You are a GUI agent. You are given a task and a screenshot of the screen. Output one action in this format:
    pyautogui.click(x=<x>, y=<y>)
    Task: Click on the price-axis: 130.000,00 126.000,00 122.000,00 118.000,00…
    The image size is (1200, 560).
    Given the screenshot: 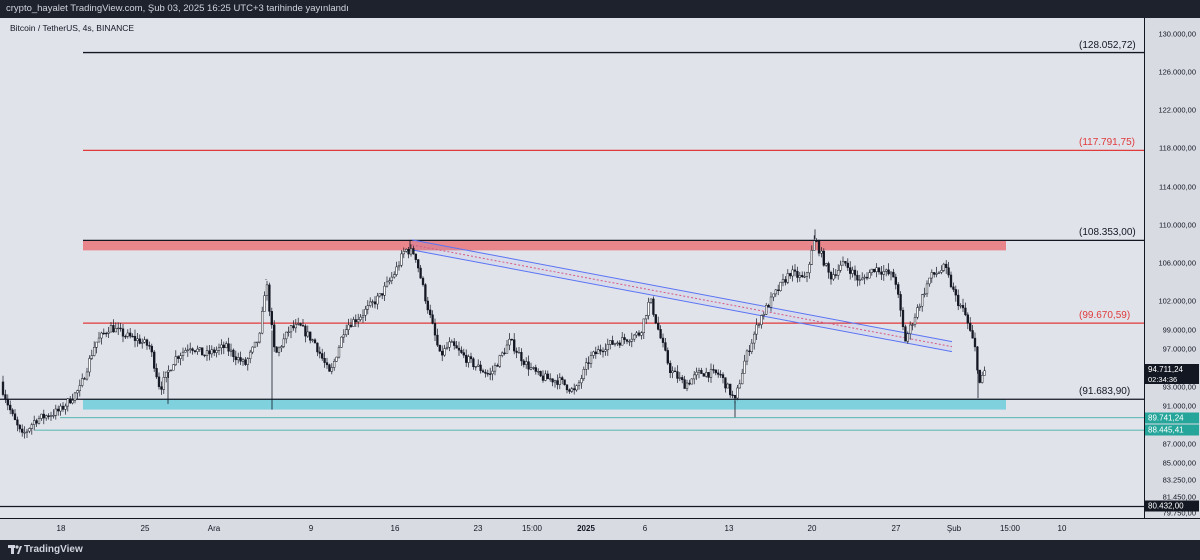 What is the action you would take?
    pyautogui.click(x=1172, y=268)
    